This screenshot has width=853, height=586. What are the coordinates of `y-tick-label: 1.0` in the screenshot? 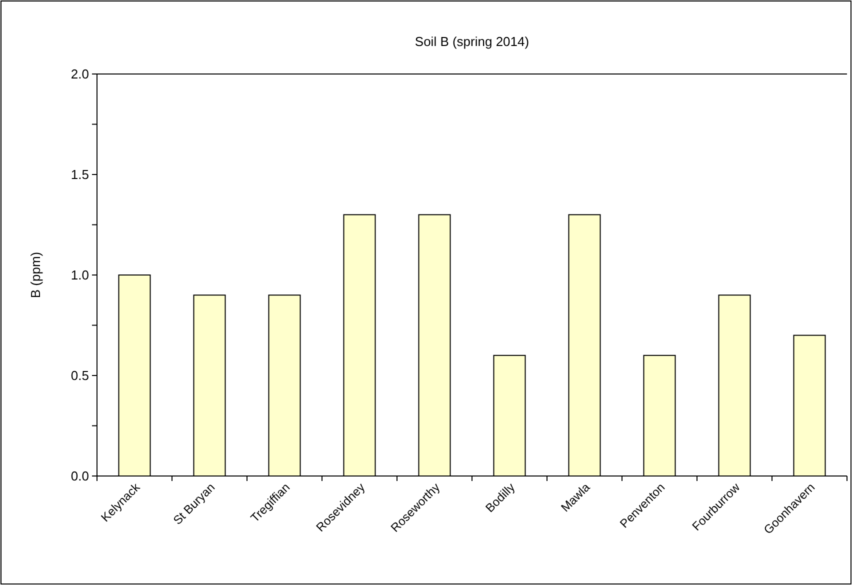 It's located at (79, 275).